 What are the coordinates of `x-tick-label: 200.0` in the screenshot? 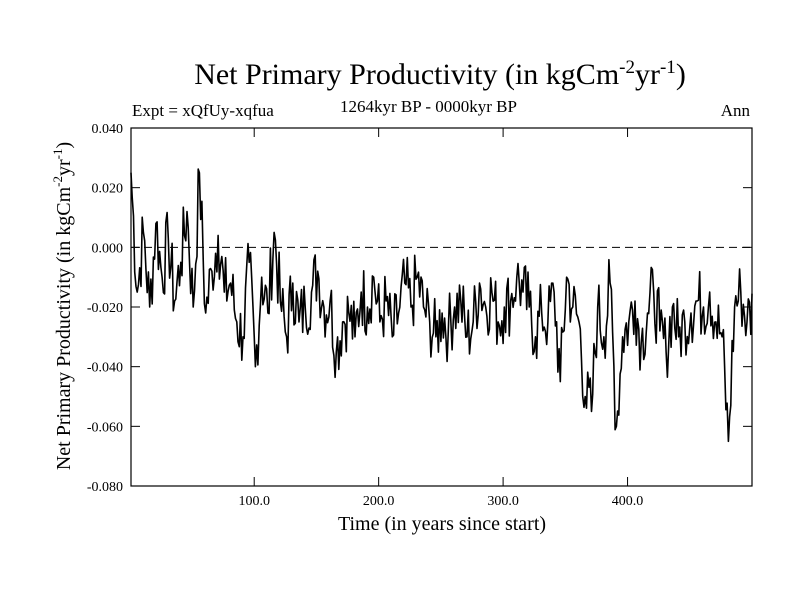 It's located at (379, 501).